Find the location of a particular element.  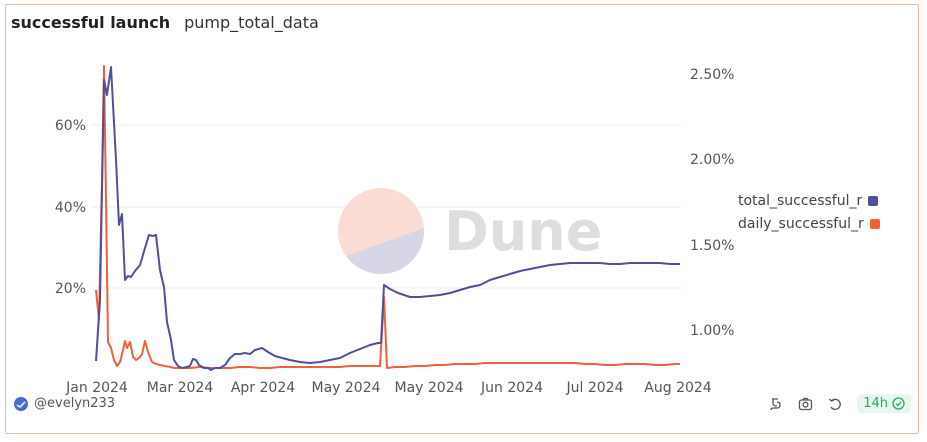

chart-legend: total_successful_r daily_successful_r is located at coordinates (809, 212).